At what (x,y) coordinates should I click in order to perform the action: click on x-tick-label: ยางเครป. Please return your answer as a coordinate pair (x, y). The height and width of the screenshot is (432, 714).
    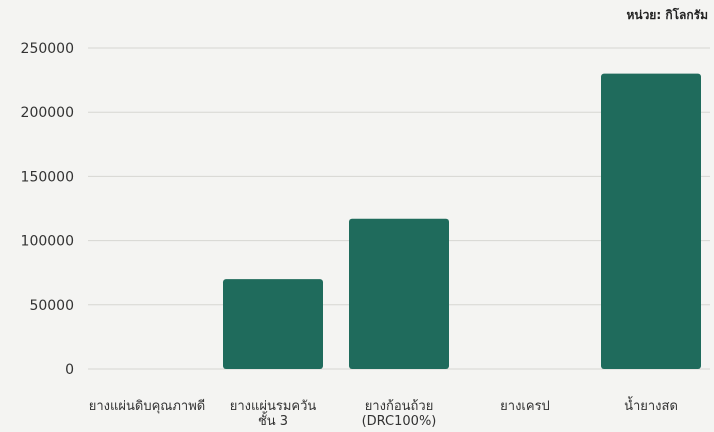
    Looking at the image, I should click on (525, 406).